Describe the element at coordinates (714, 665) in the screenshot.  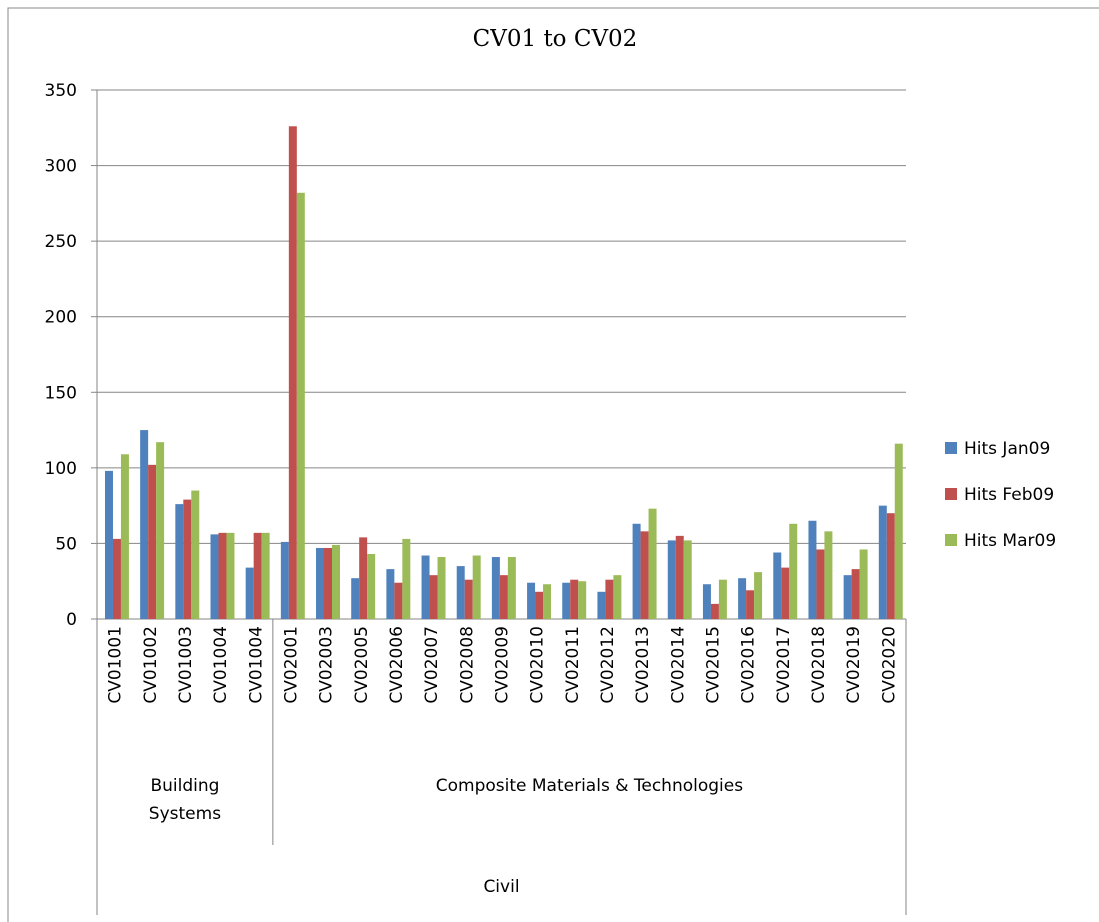
I see `x-tick-label: CV02015` at that location.